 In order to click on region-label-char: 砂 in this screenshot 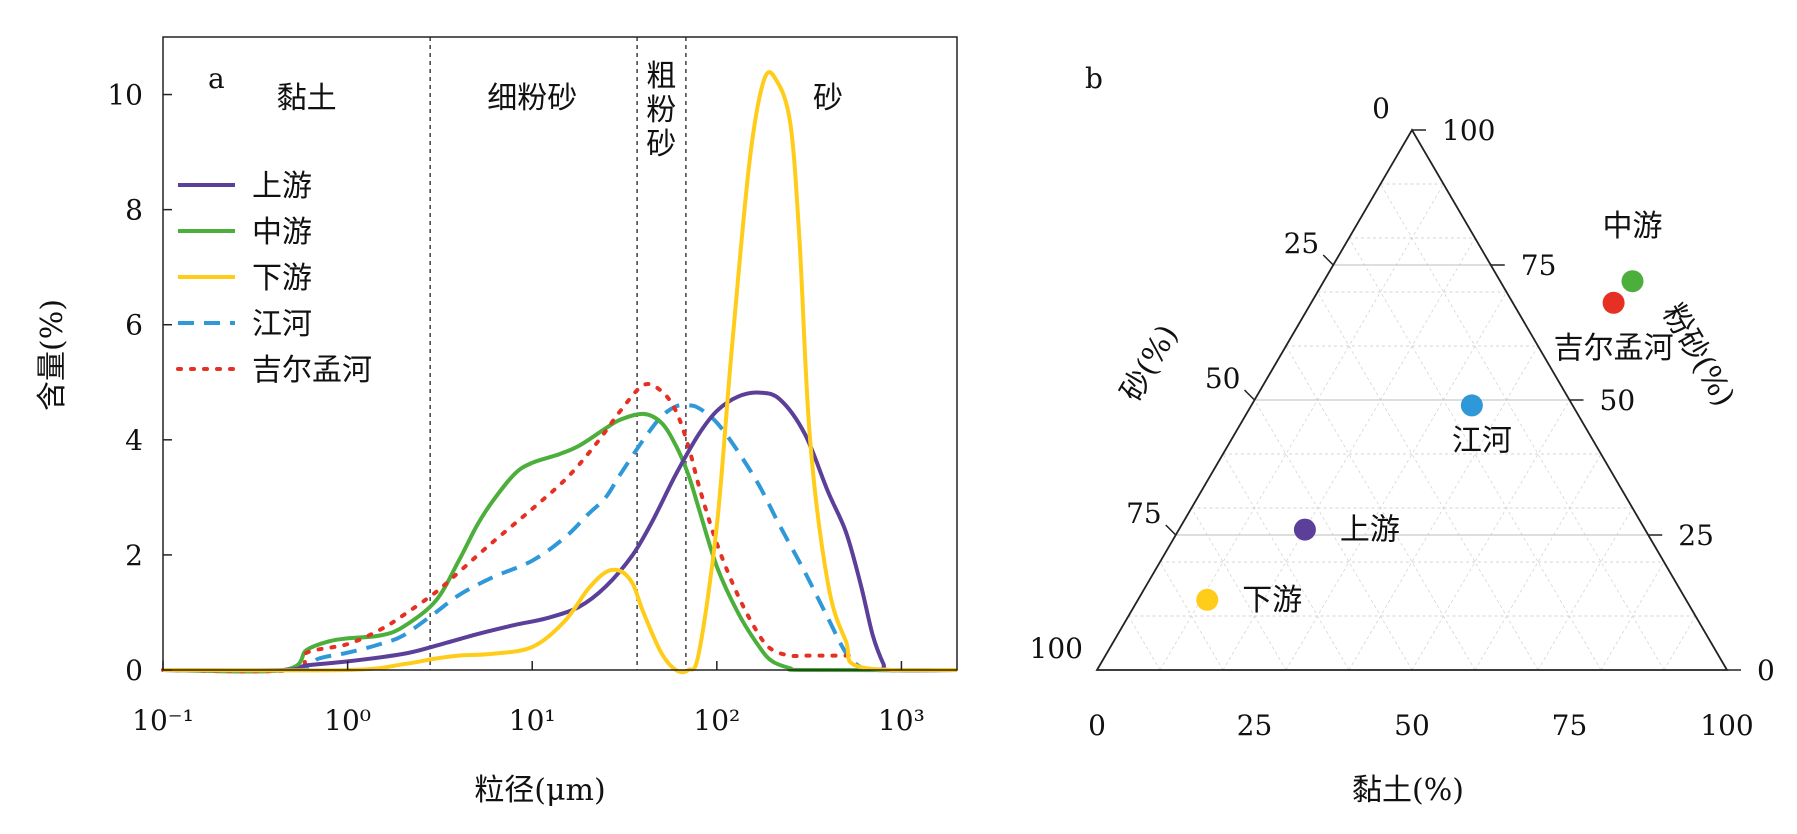, I will do `click(661, 144)`.